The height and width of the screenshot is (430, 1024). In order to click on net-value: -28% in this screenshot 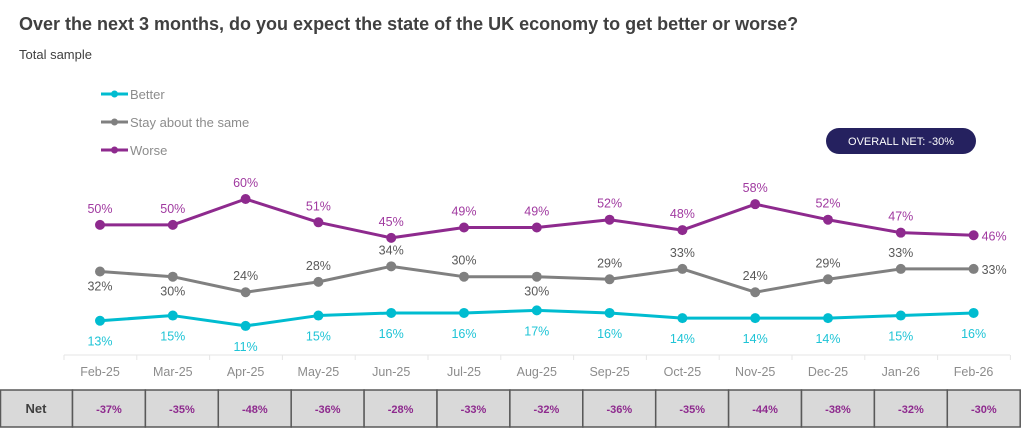, I will do `click(401, 410)`.